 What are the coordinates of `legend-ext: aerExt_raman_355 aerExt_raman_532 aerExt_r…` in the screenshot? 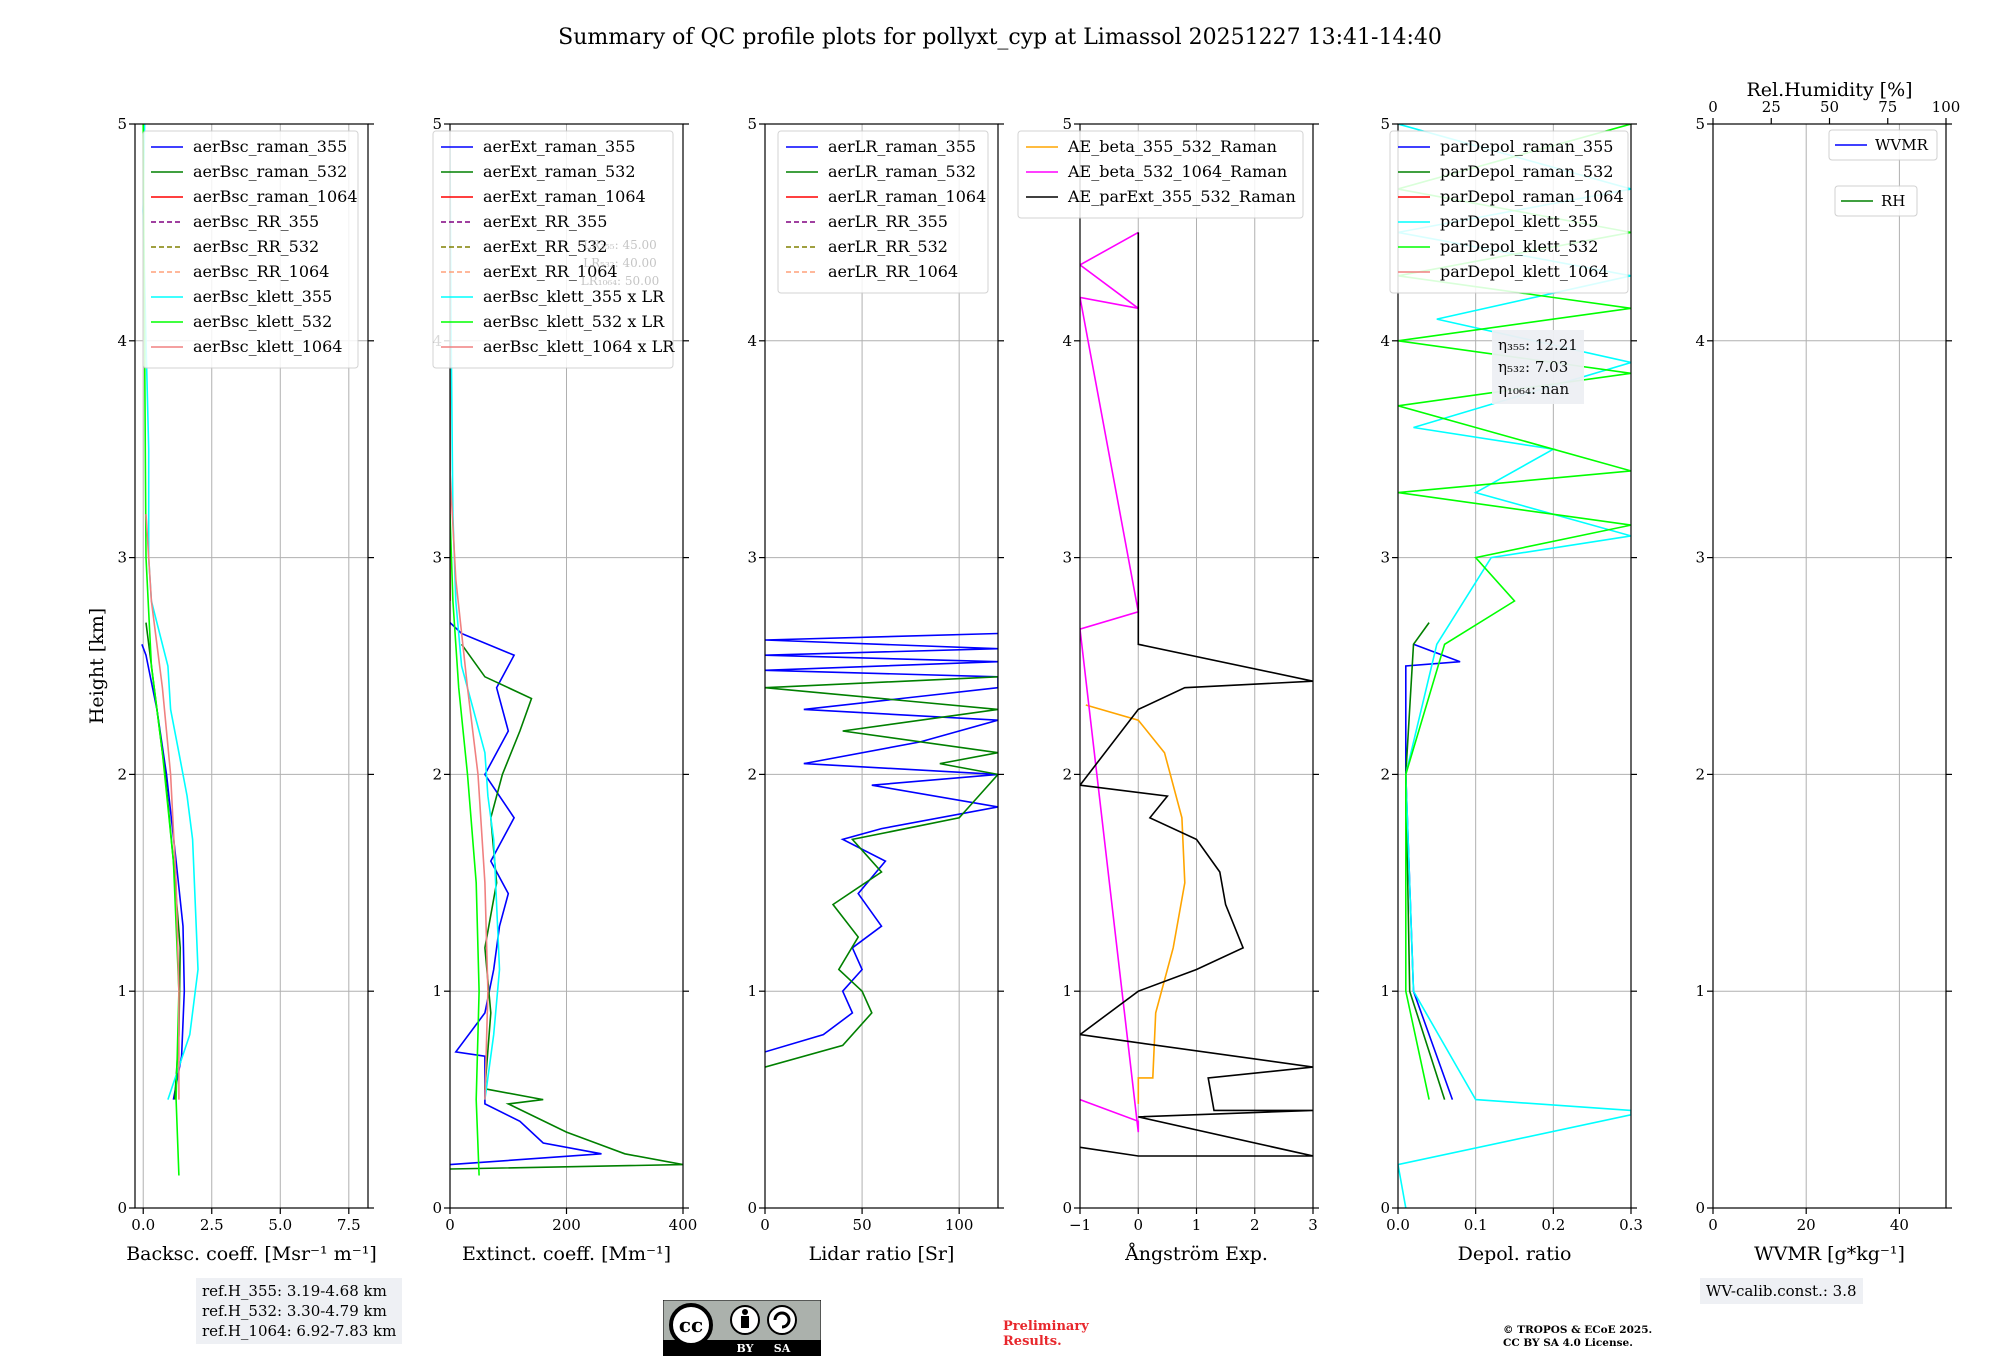 It's located at (553, 249).